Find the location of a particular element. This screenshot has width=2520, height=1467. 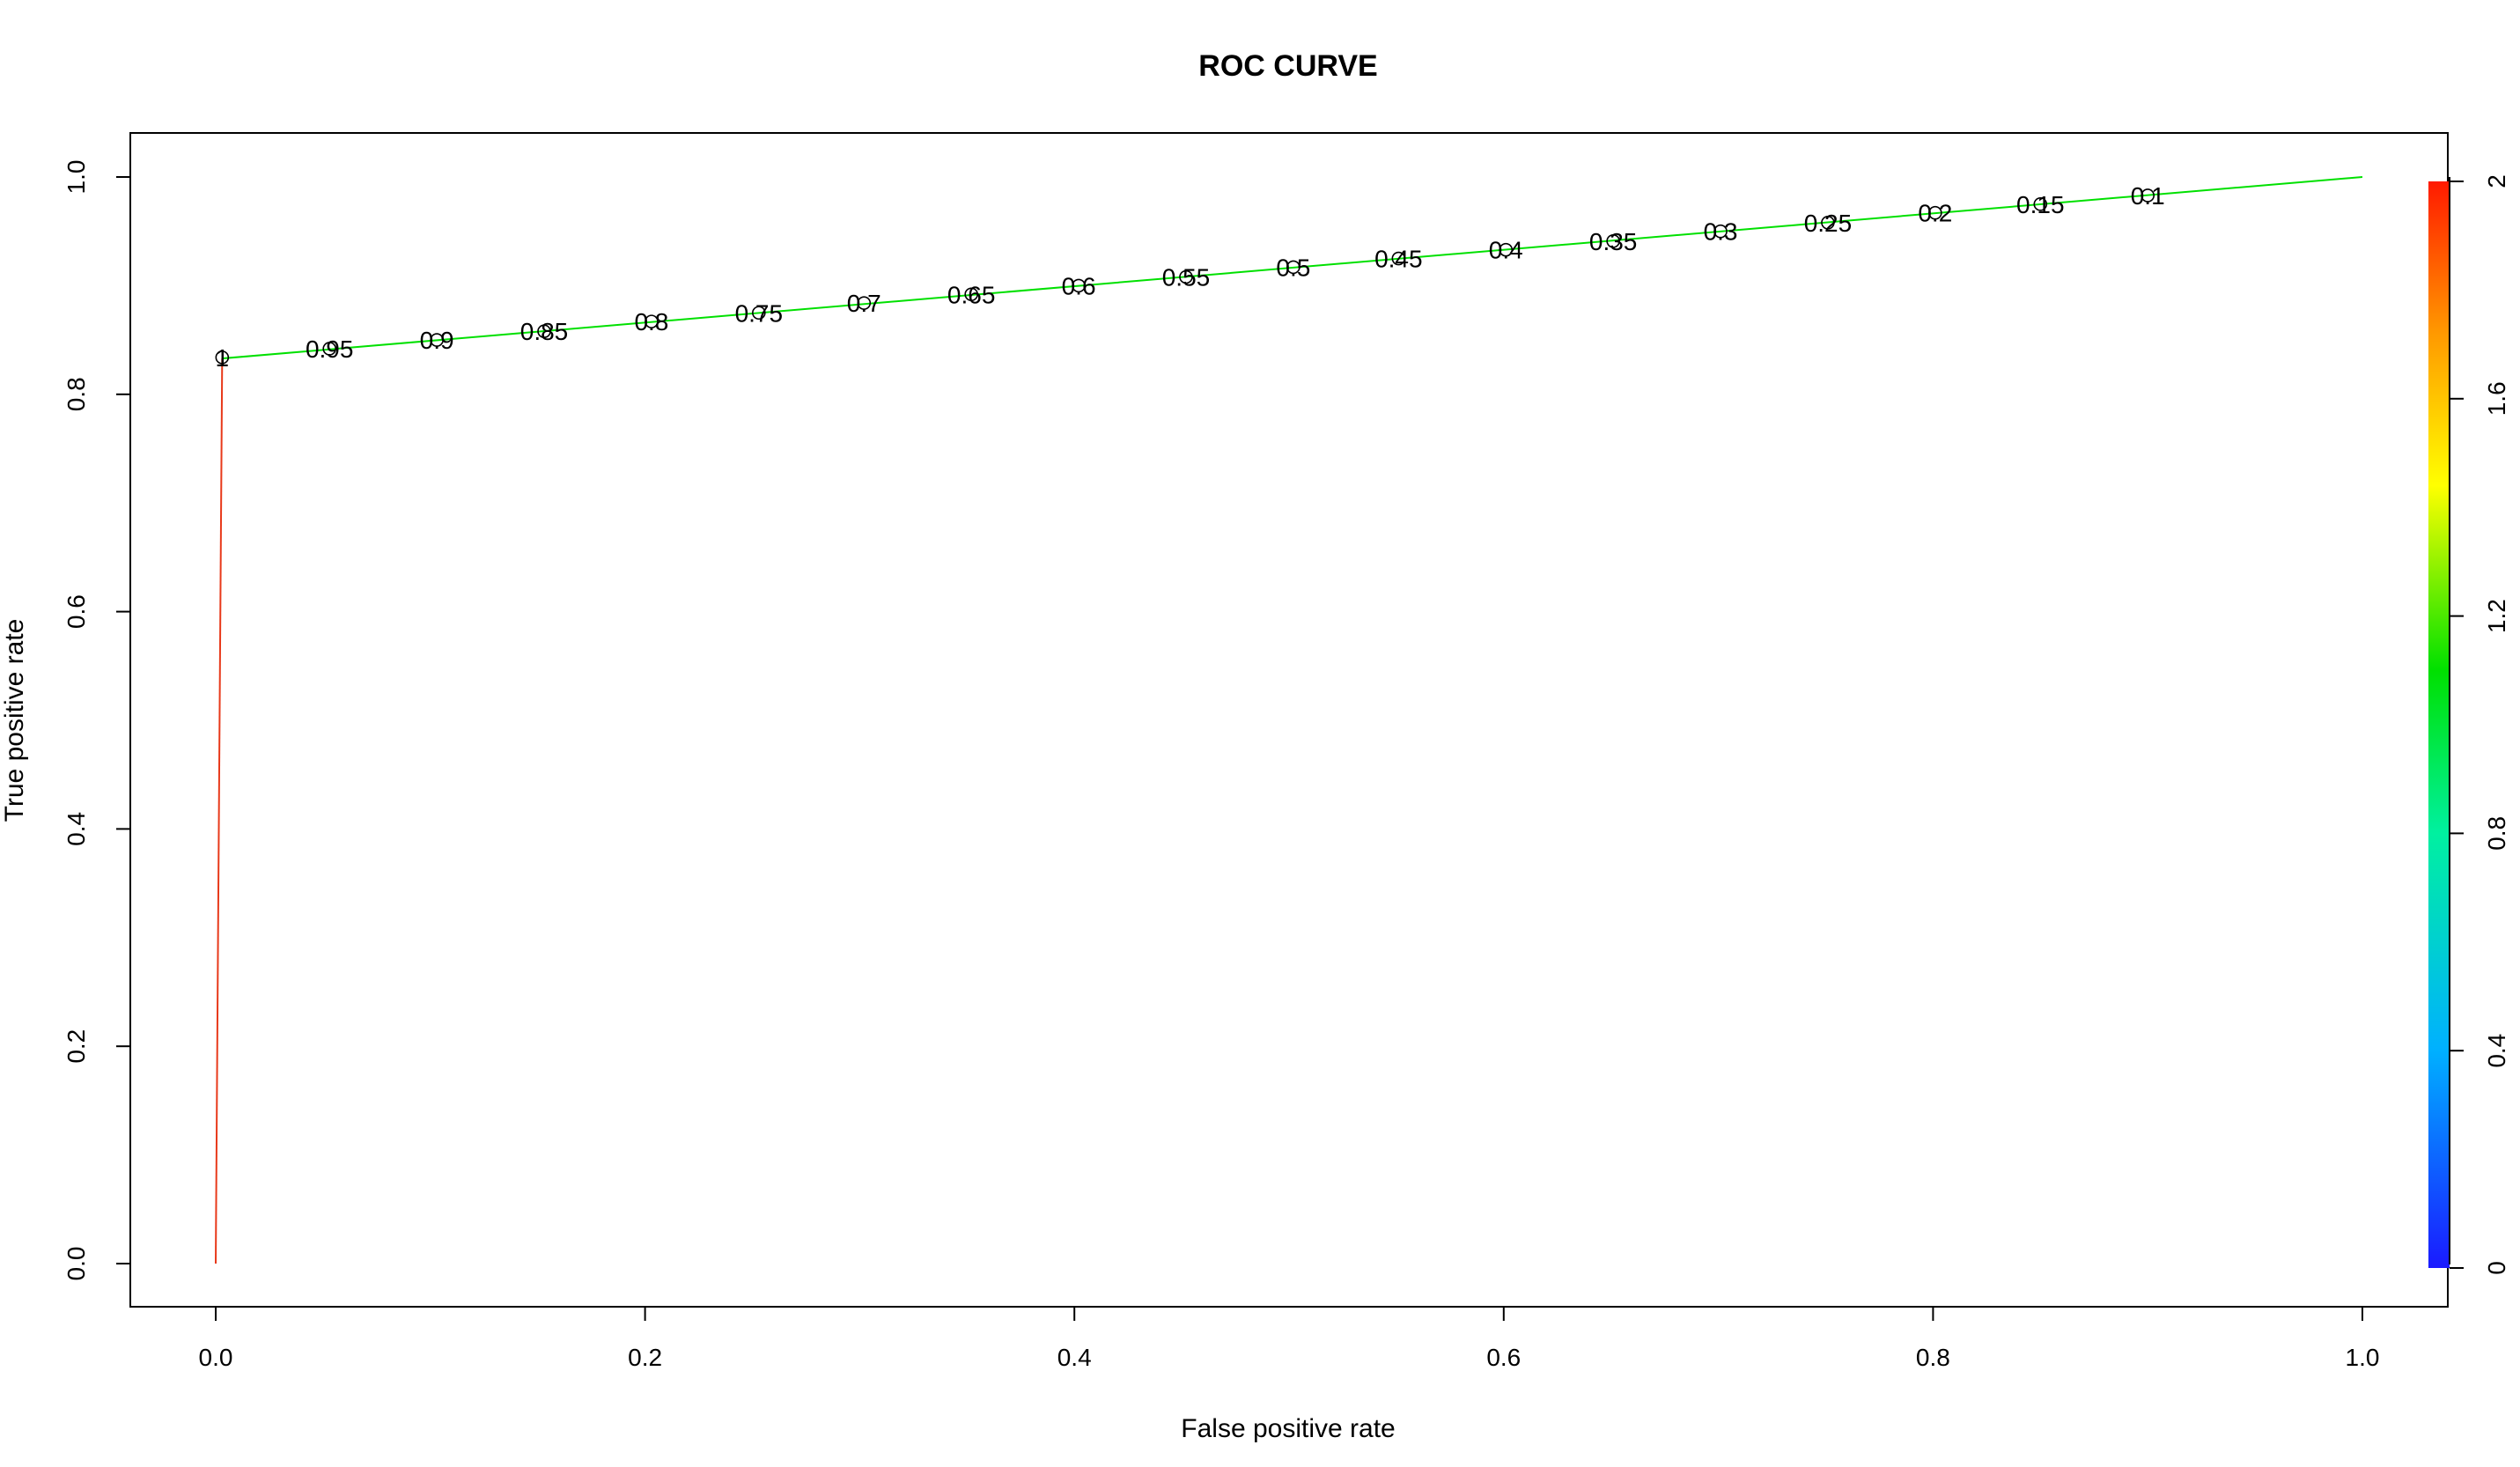

cutoff-label: 0.35 is located at coordinates (1613, 241).